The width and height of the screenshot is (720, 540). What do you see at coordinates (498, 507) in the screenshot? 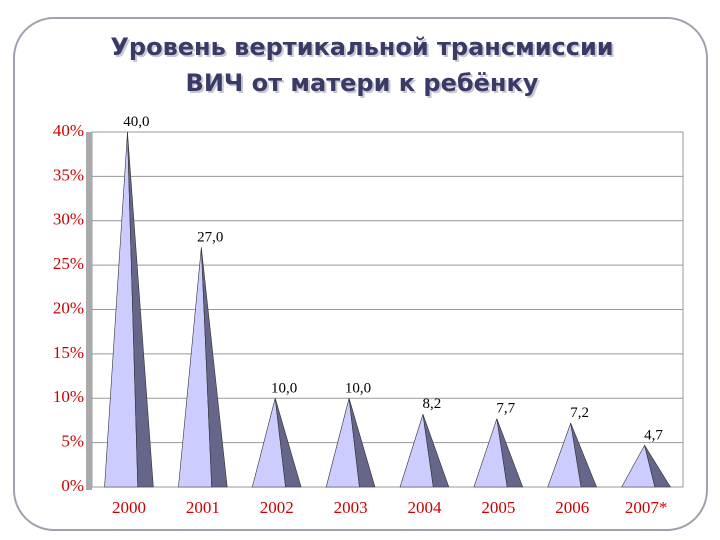
I see `x-tick-label: 2005` at bounding box center [498, 507].